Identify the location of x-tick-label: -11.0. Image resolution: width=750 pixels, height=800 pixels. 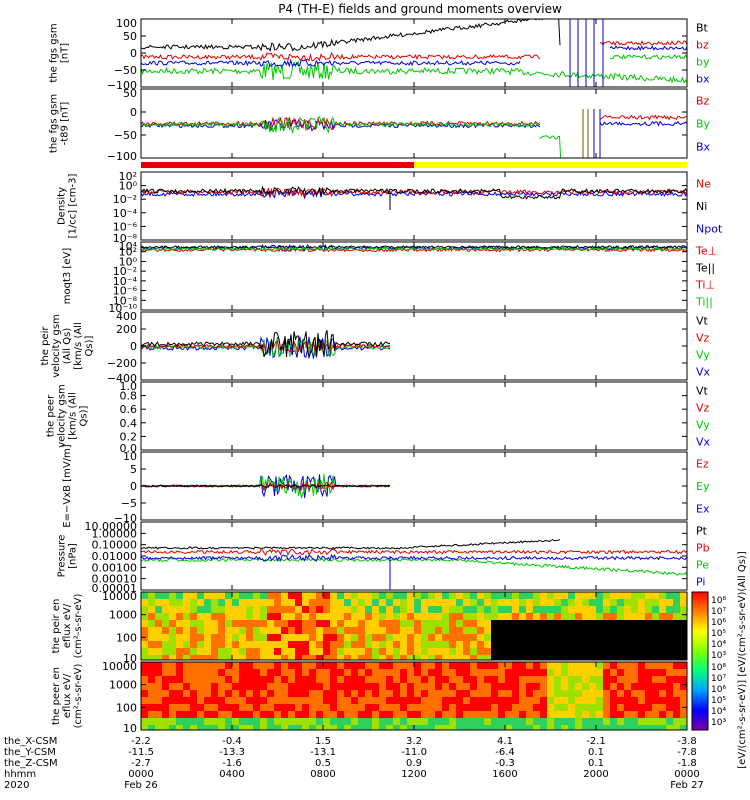
(414, 752).